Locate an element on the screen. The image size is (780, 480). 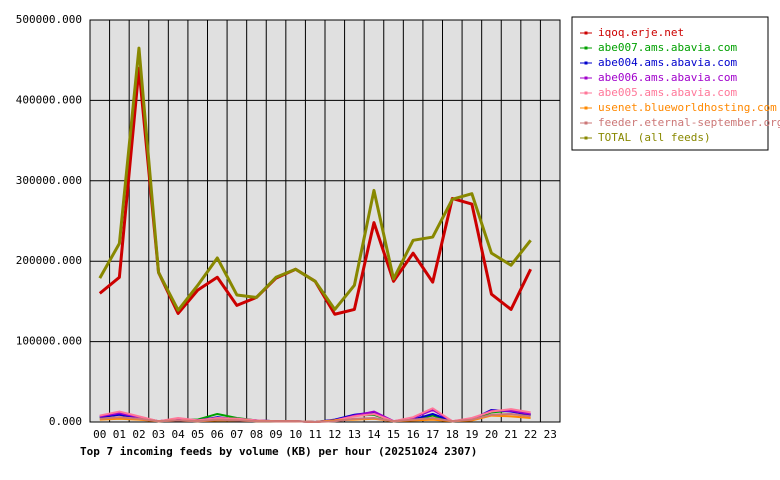
x-tick-label: 07 is located at coordinates (236, 434).